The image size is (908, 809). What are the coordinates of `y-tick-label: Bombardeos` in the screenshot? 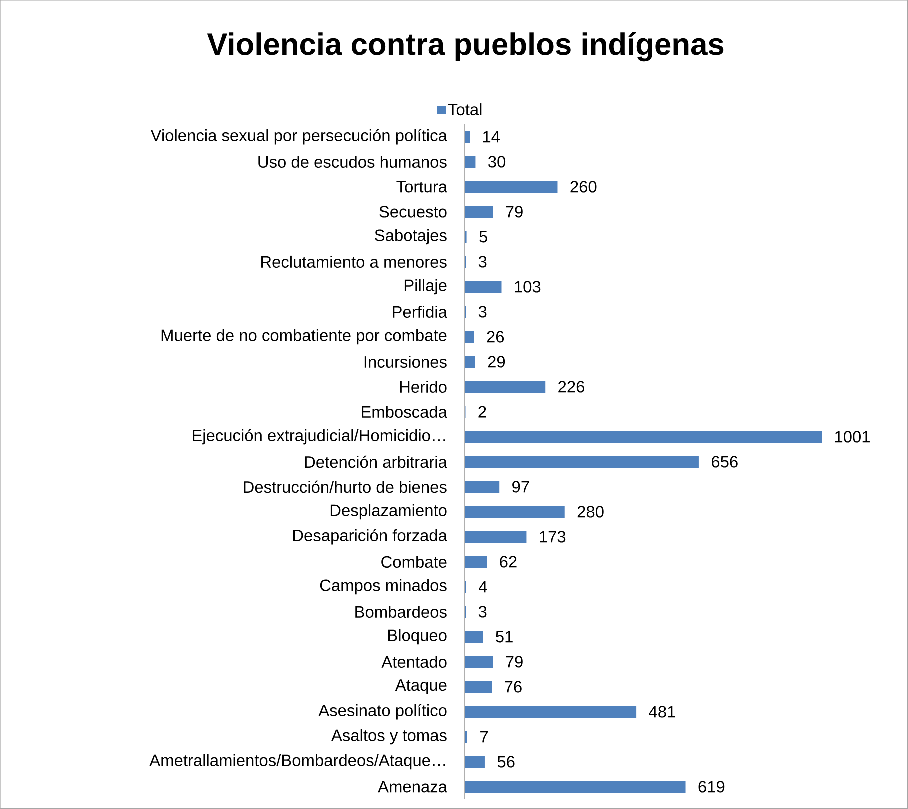 It's located at (401, 612).